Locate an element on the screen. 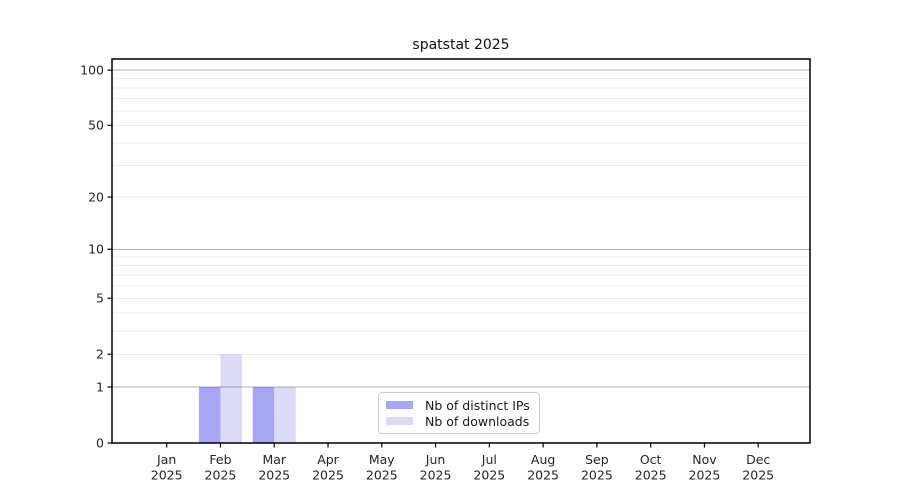  y-tick-label: 1 is located at coordinates (100, 386).